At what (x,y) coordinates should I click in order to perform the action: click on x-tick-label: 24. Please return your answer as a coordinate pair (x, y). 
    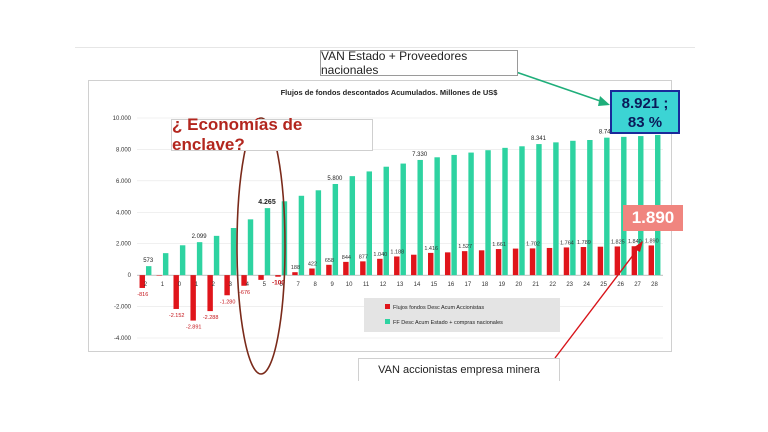
    Looking at the image, I should click on (586, 285).